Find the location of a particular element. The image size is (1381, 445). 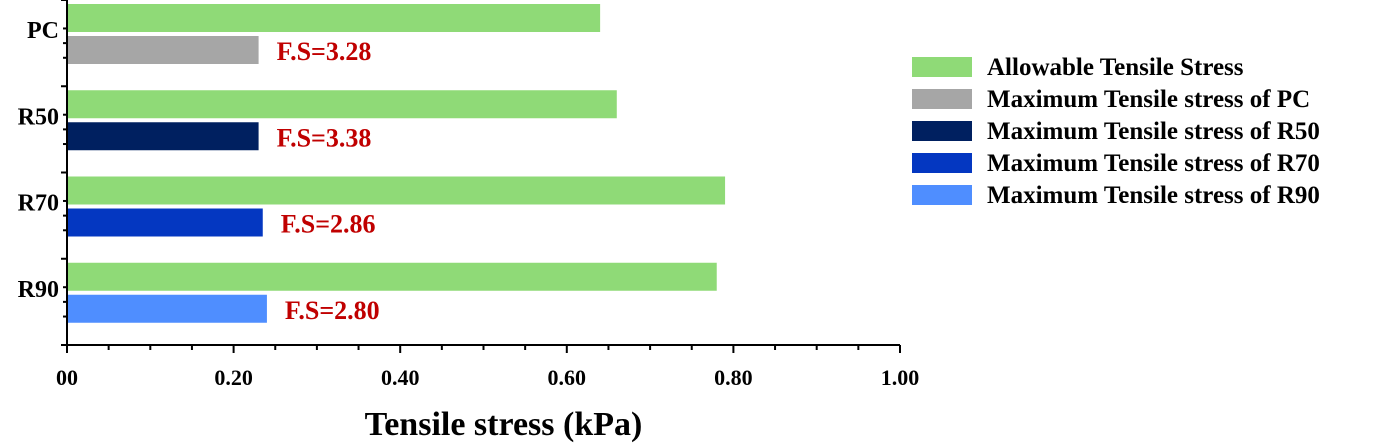

x-axis-title: Tensile stress (kPa) is located at coordinates (504, 424).